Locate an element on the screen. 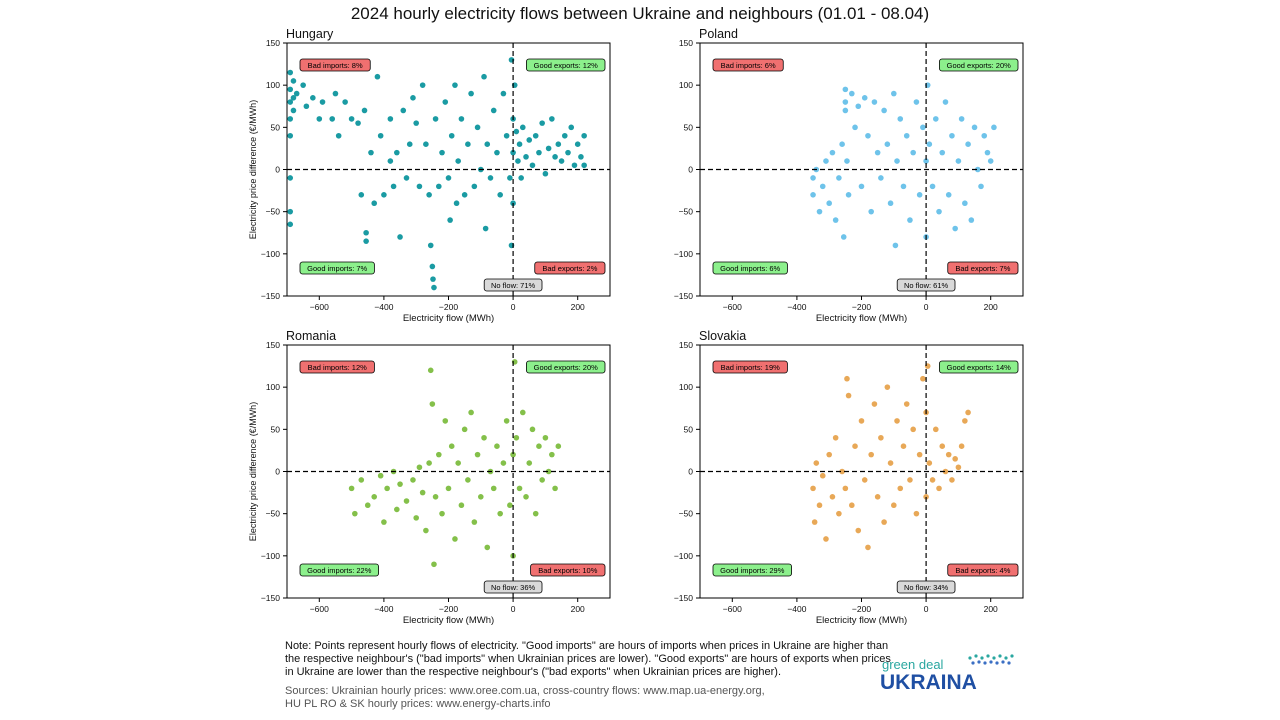 The height and width of the screenshot is (720, 1280). good-imports-badge-label: Good imports: 29% is located at coordinates (752, 570).